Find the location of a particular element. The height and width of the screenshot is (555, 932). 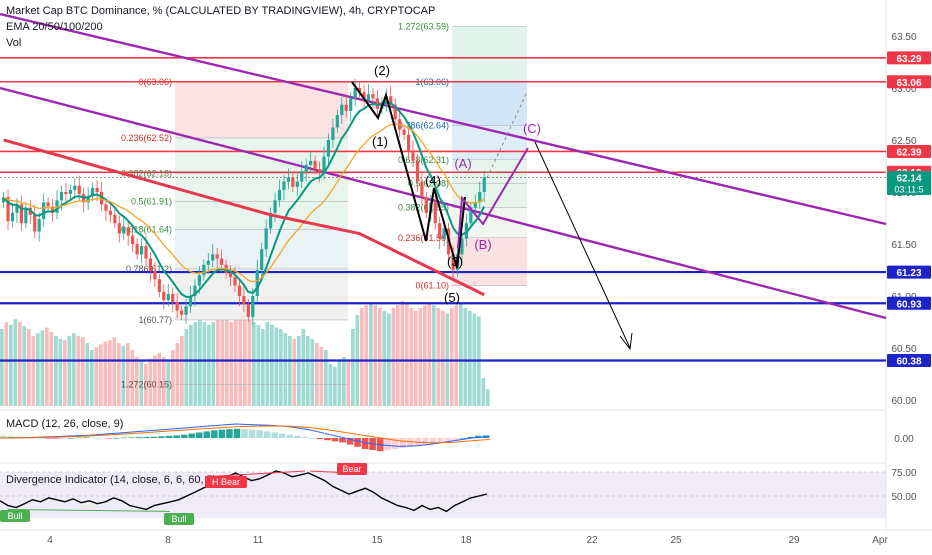

divergence-tag-label: Bull is located at coordinates (14, 516).